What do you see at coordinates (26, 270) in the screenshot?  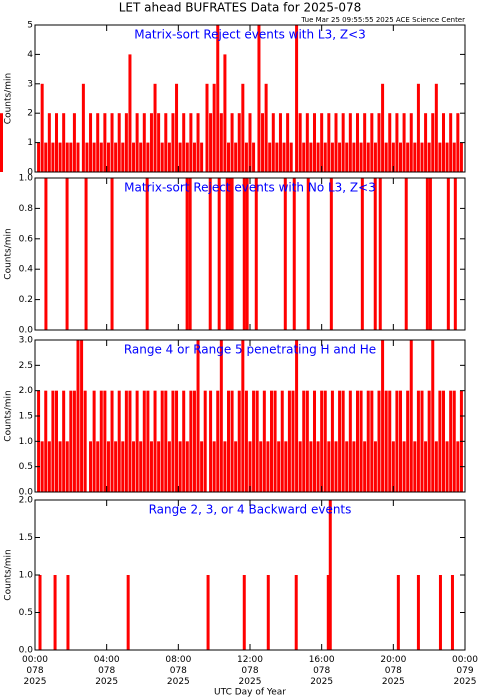 I see `y-tick-label: 0.4` at bounding box center [26, 270].